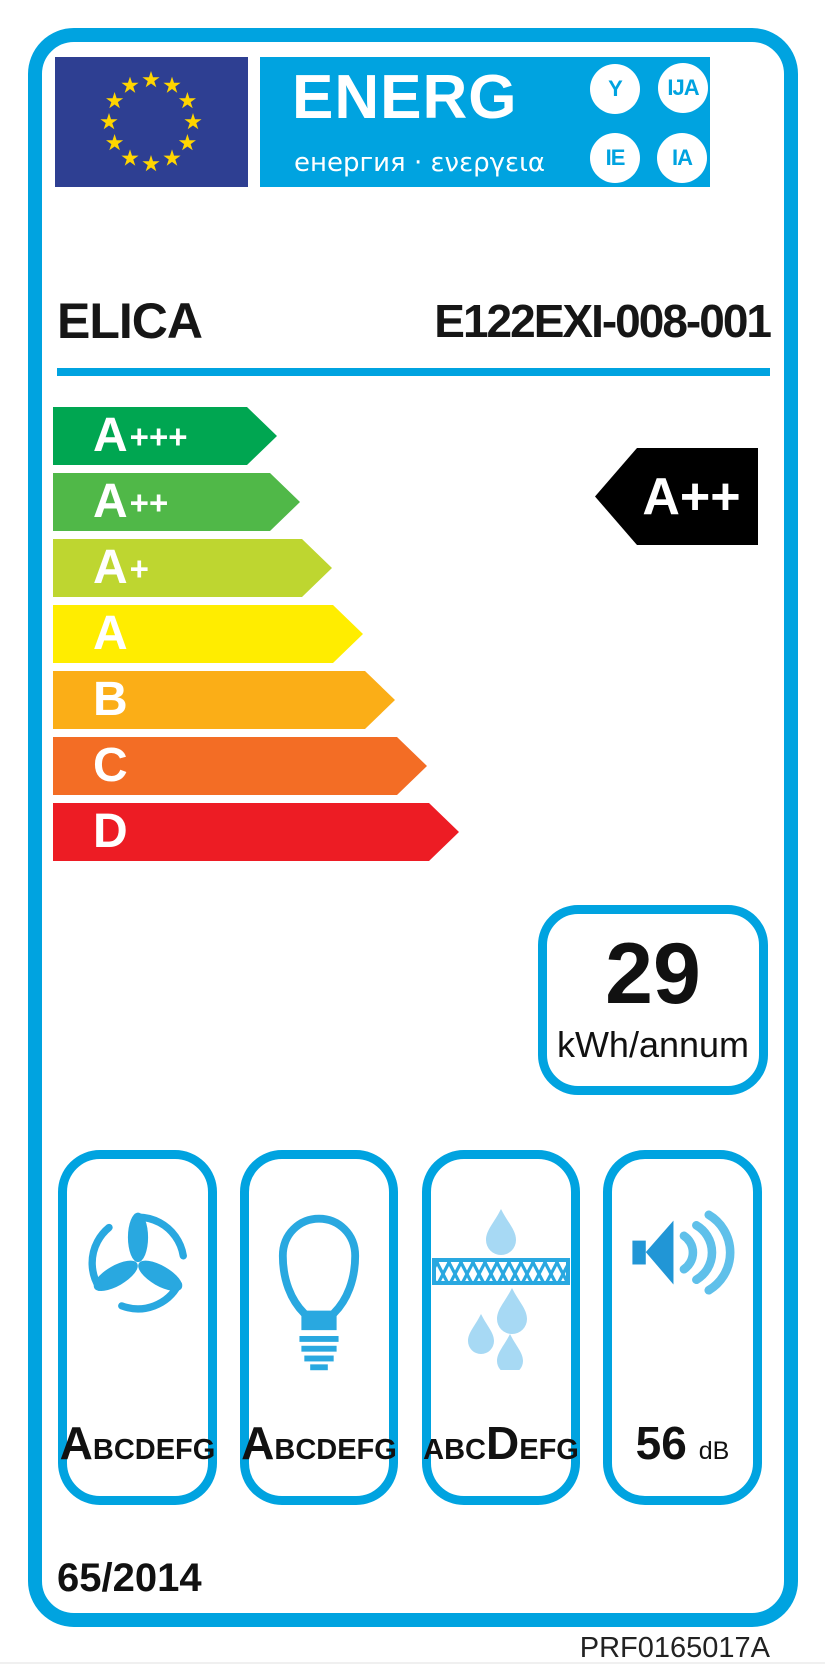 The height and width of the screenshot is (1671, 825). I want to click on energ-banner: ENERG енергия · ενεργεια Y IJA IE IA, so click(485, 122).